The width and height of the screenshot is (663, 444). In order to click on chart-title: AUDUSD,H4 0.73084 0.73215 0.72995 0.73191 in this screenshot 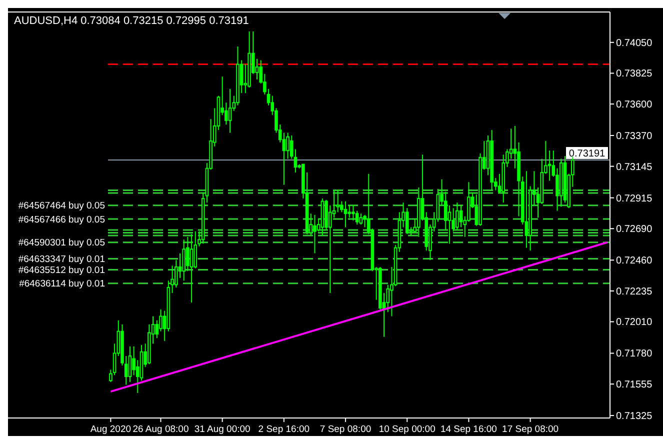, I will do `click(131, 21)`.